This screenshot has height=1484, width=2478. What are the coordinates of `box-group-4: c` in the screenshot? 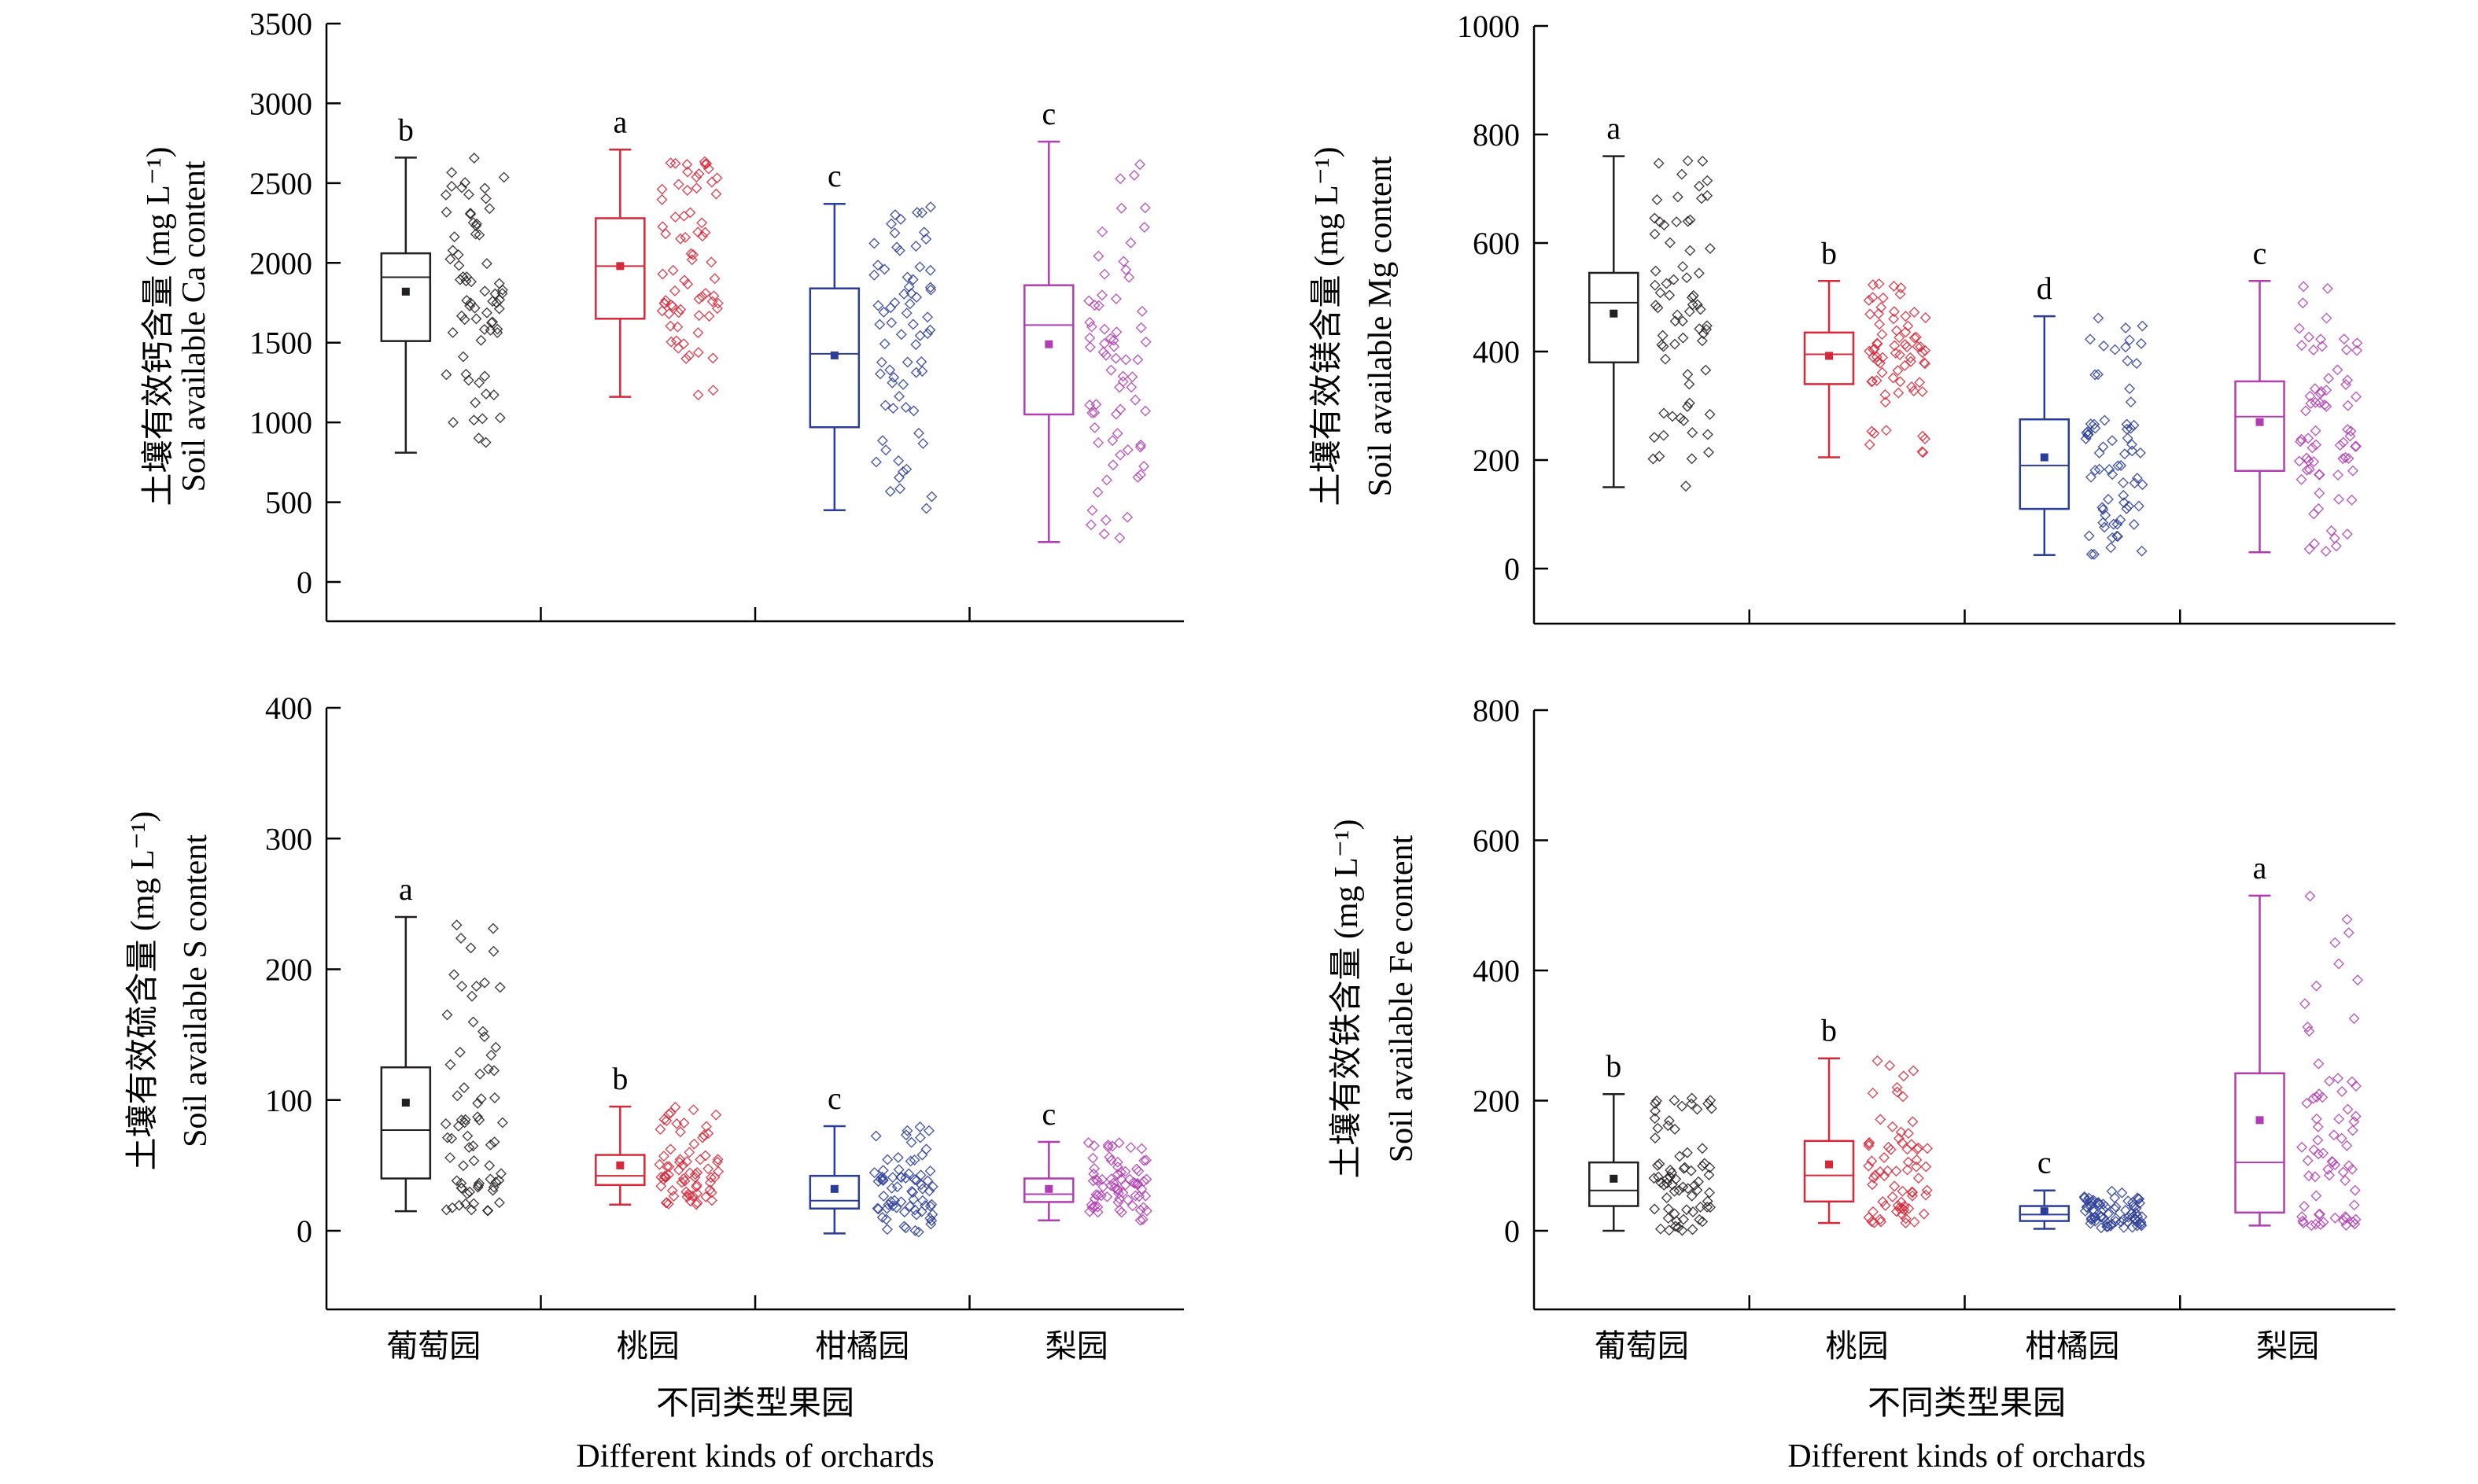 It's located at (1087, 320).